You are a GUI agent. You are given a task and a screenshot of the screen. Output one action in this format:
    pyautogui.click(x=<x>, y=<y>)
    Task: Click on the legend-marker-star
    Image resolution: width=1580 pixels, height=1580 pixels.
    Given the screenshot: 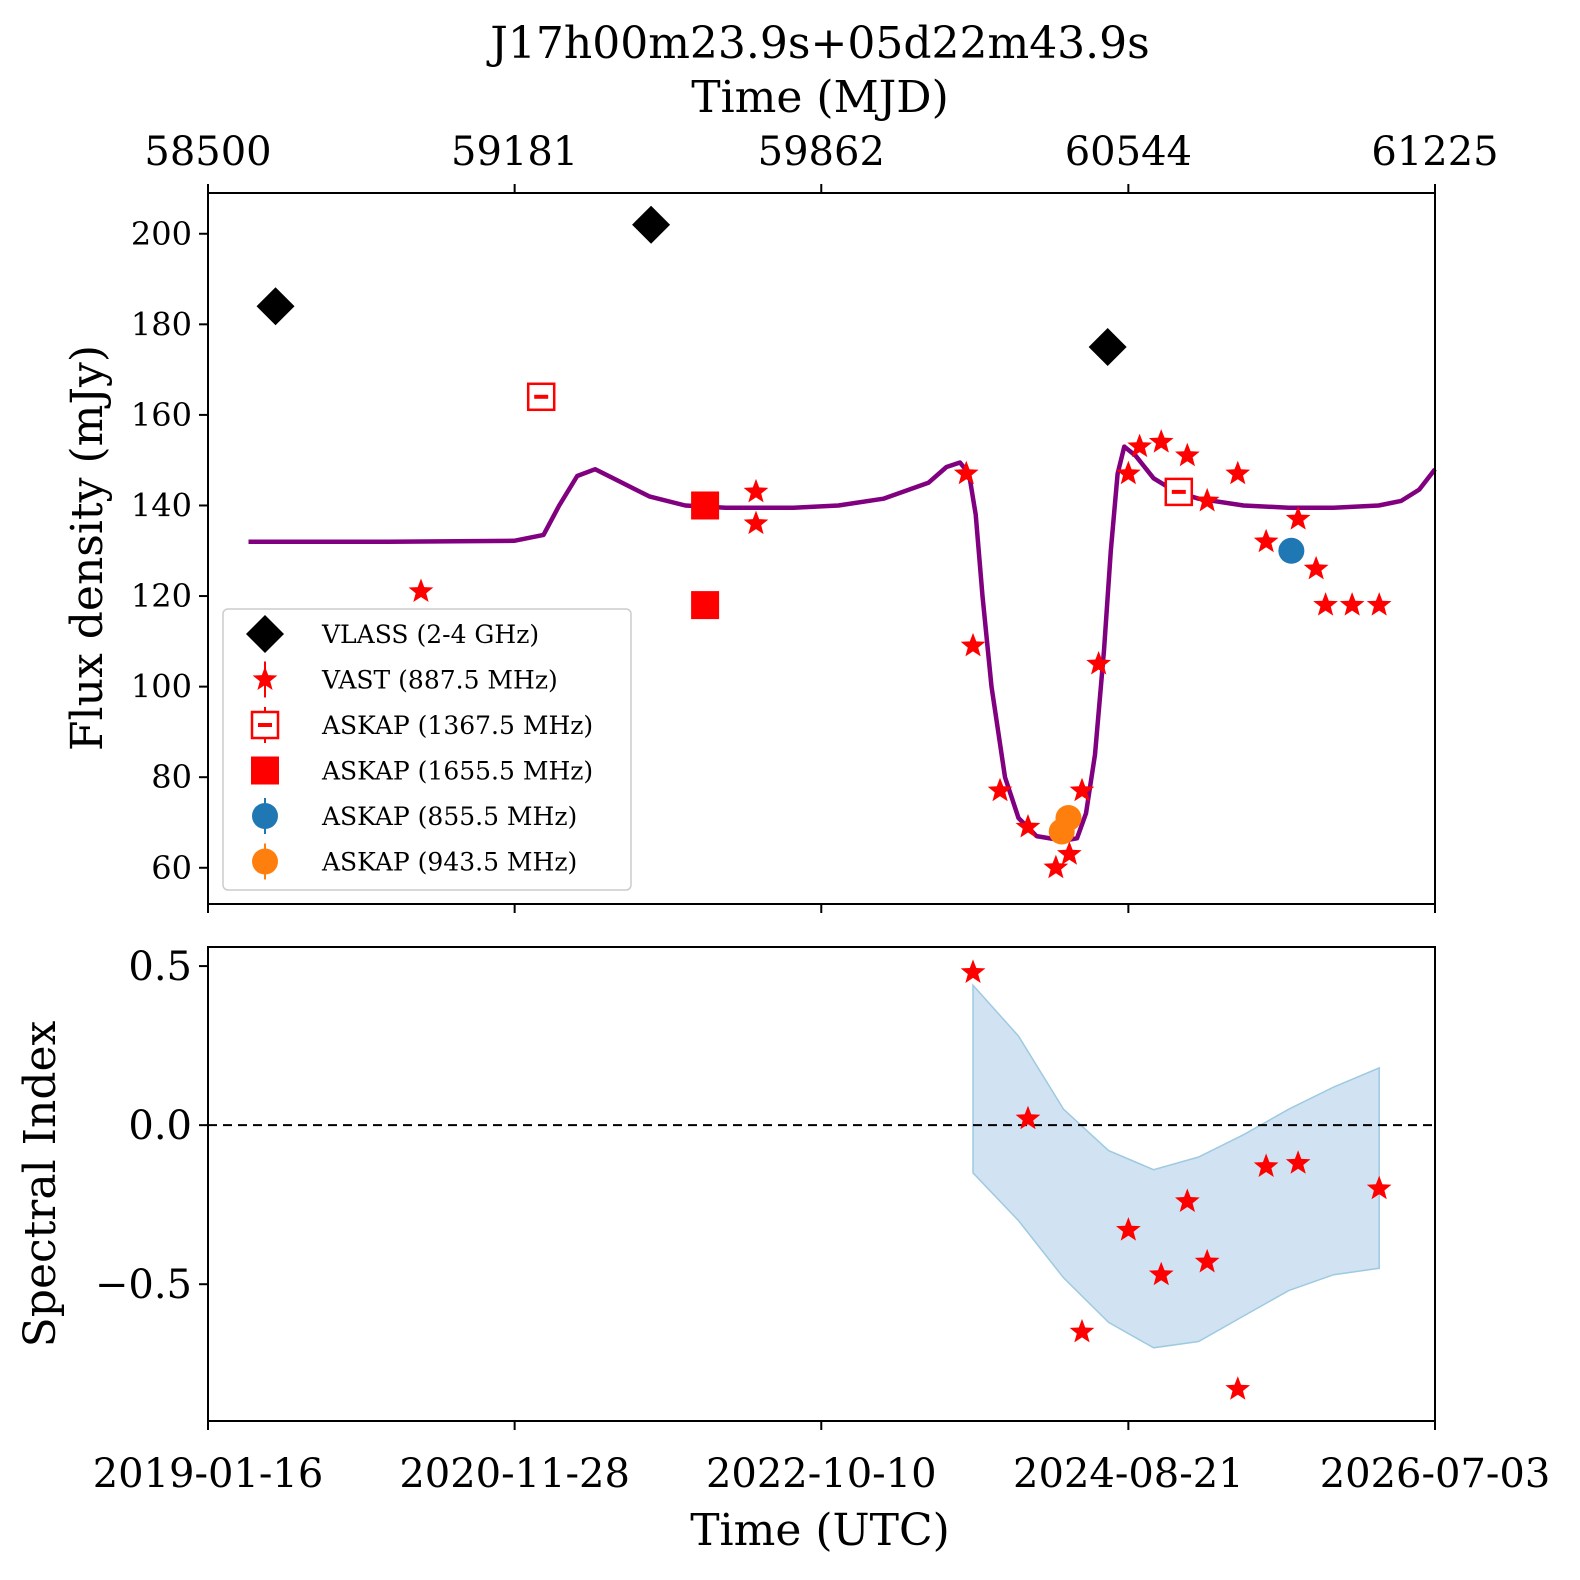 What is the action you would take?
    pyautogui.click(x=265, y=678)
    